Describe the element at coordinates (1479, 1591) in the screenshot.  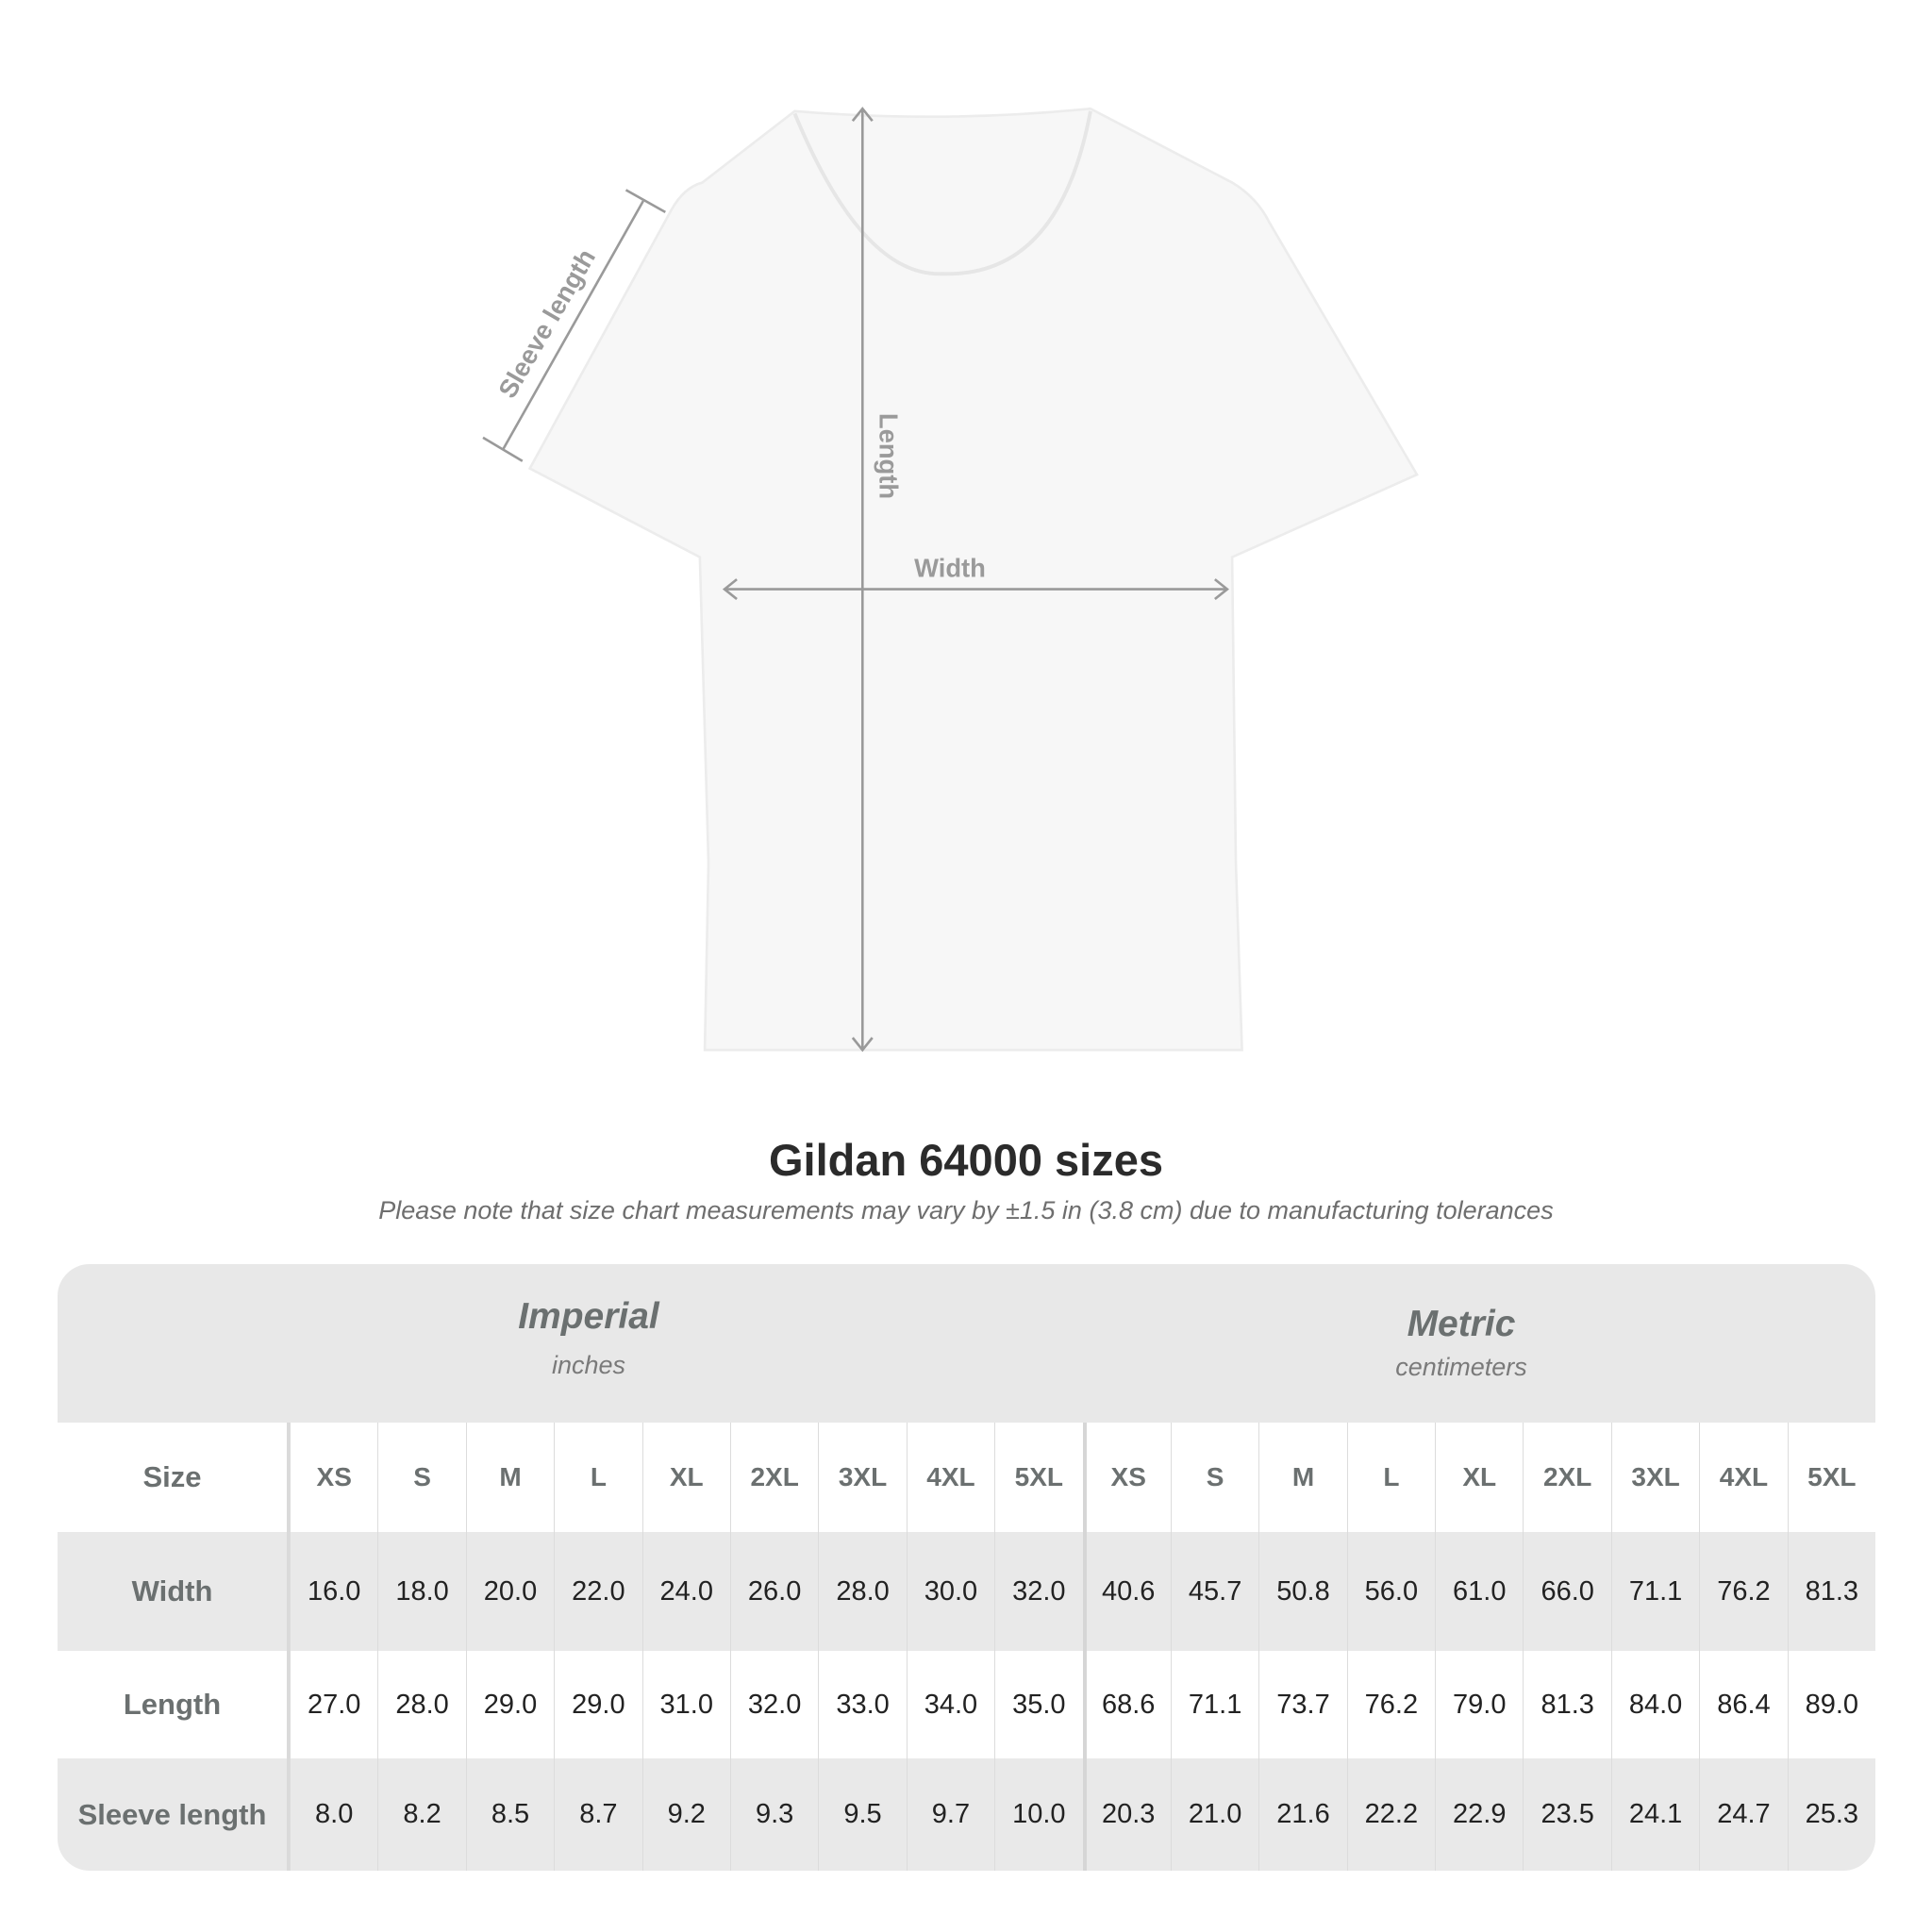
I see `metric-value-cell: 61.0` at that location.